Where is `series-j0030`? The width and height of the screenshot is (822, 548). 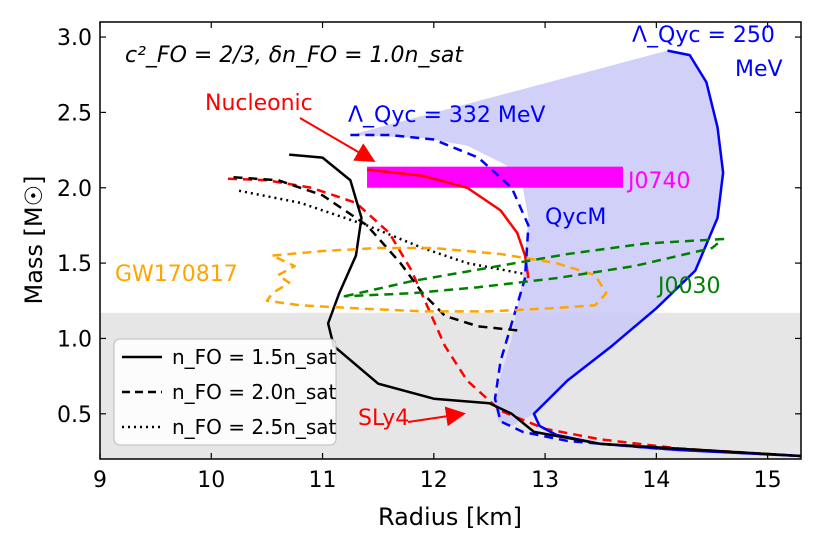
series-j0030 is located at coordinates (534, 267).